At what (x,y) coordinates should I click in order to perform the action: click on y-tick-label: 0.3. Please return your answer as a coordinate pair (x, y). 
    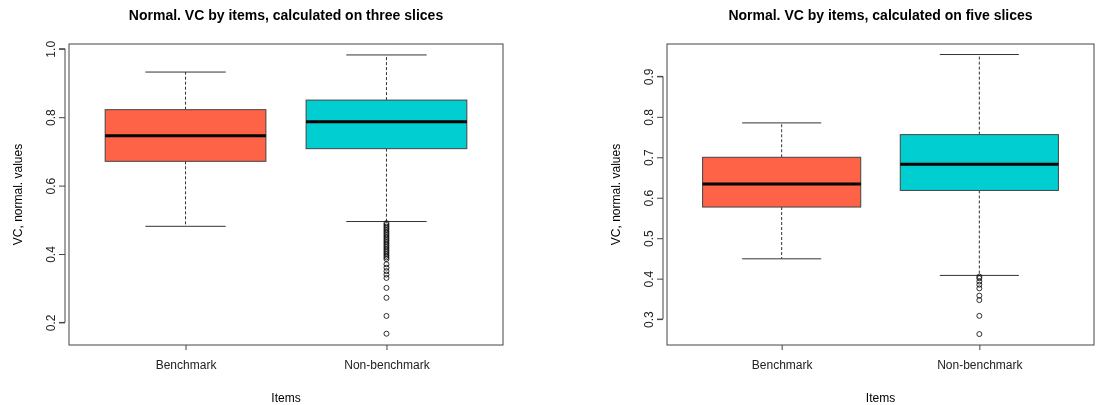
    Looking at the image, I should click on (649, 319).